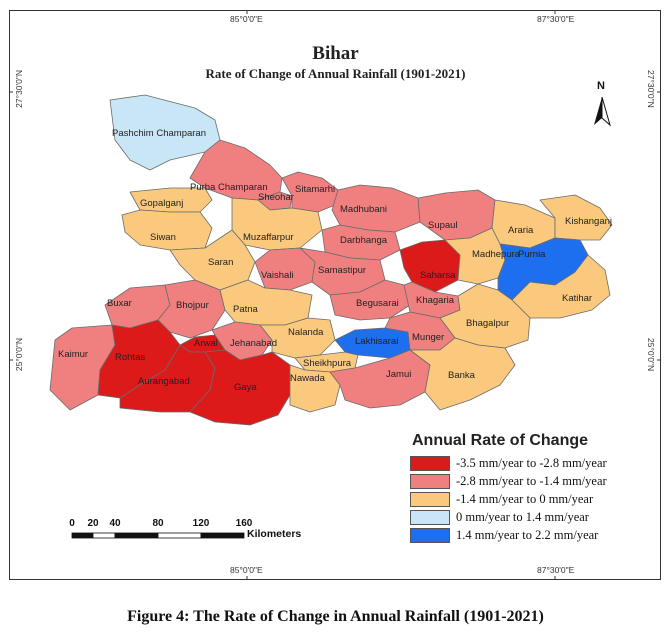  What do you see at coordinates (315, 388) in the screenshot?
I see `district-nawada` at bounding box center [315, 388].